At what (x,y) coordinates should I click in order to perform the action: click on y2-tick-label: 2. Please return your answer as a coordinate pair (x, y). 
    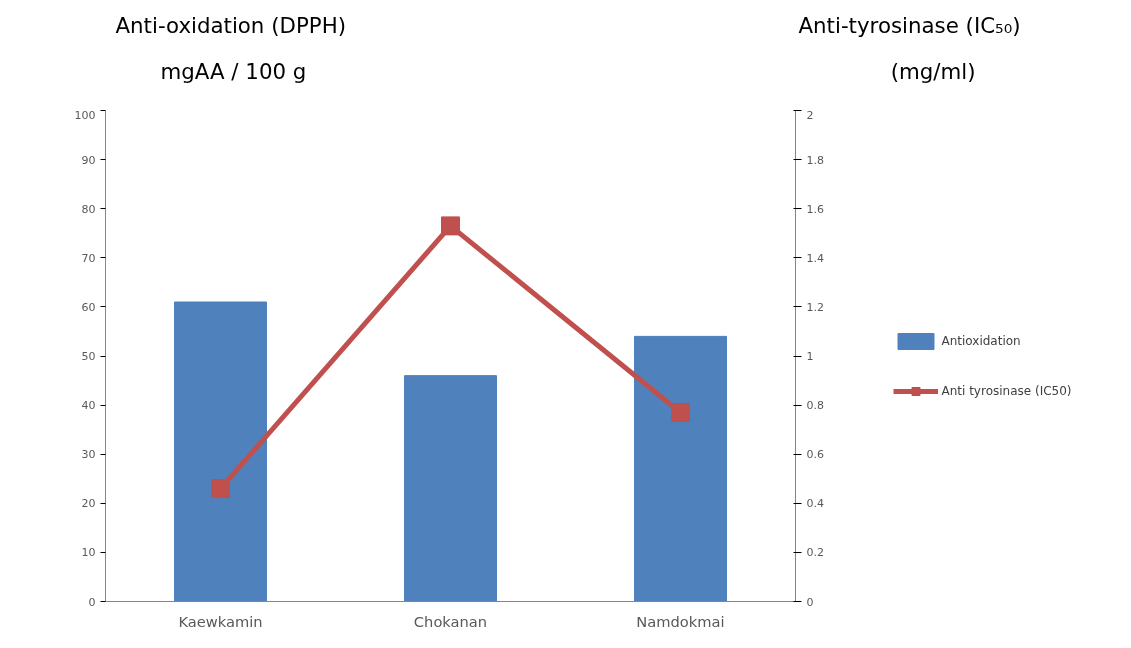
    Looking at the image, I should click on (810, 115).